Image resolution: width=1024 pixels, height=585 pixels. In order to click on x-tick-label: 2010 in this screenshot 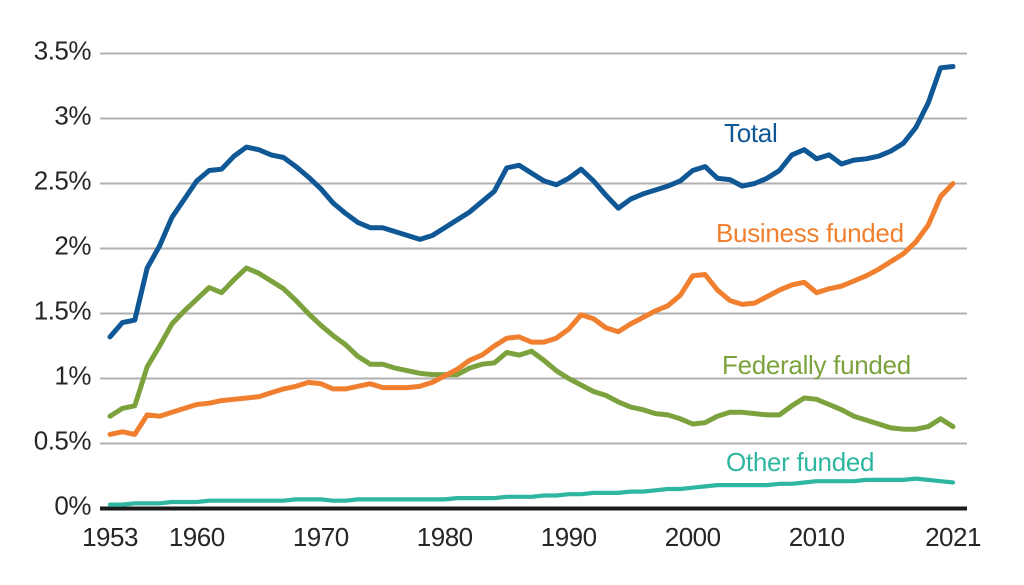, I will do `click(816, 537)`.